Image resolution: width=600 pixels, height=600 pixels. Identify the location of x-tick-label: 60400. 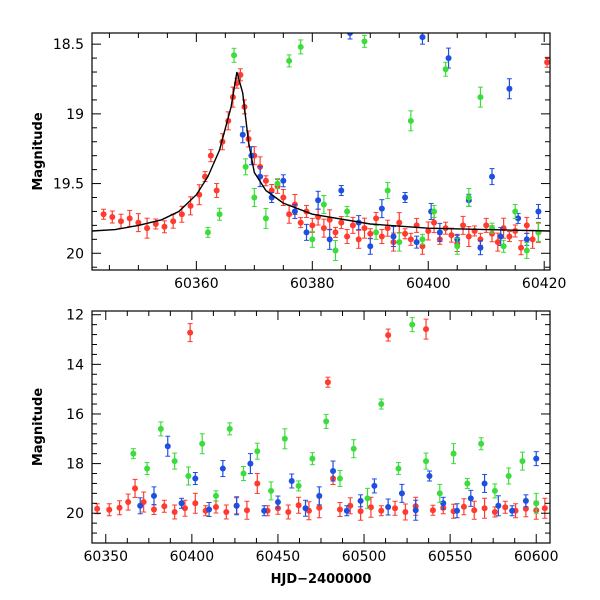
(428, 284).